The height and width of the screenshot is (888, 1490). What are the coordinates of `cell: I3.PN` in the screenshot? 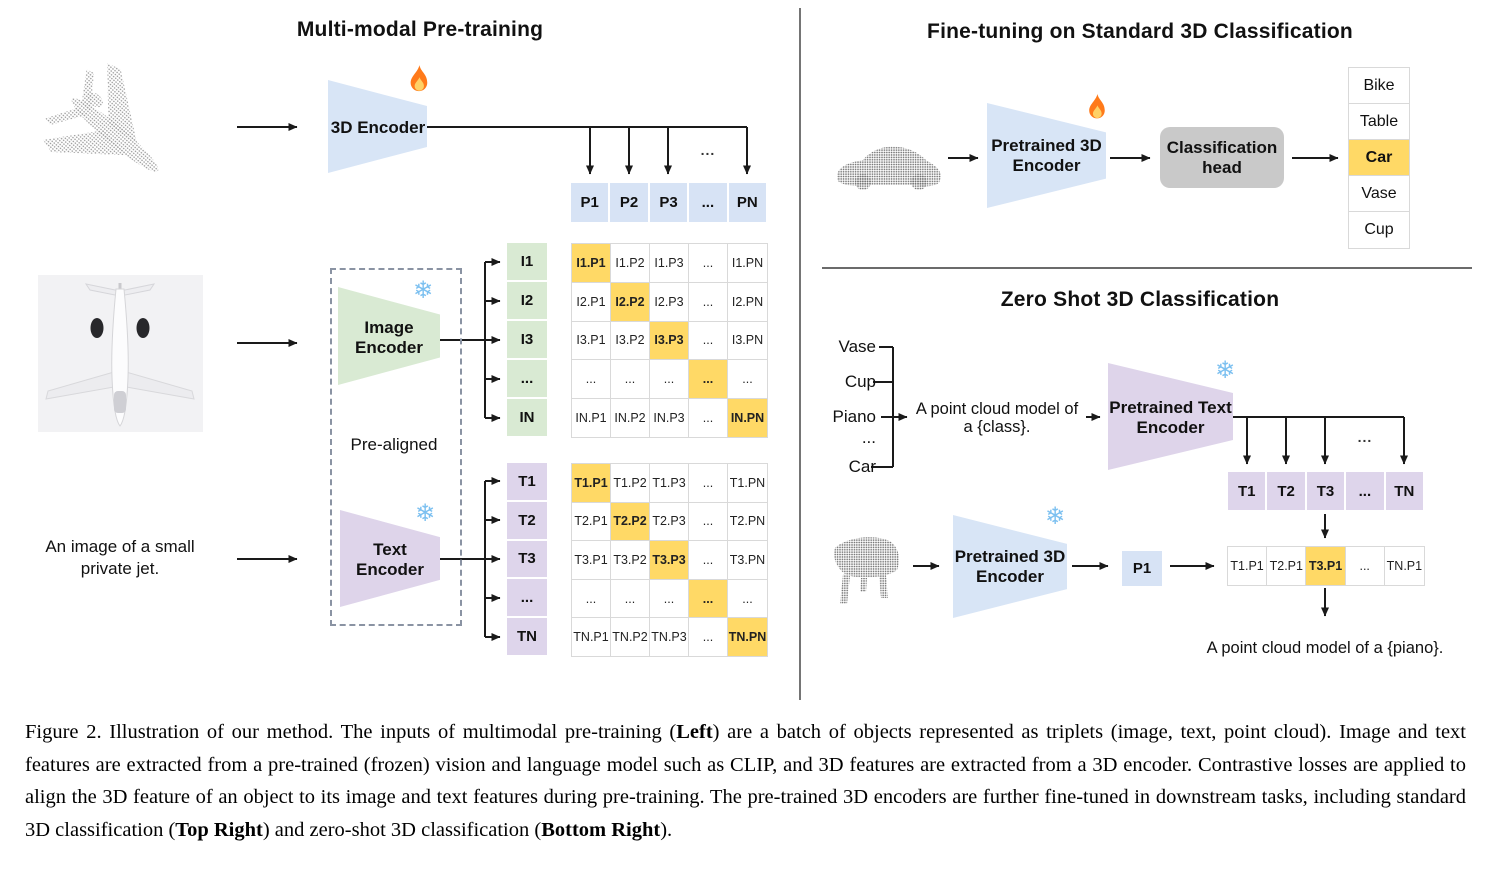 It's located at (747, 341).